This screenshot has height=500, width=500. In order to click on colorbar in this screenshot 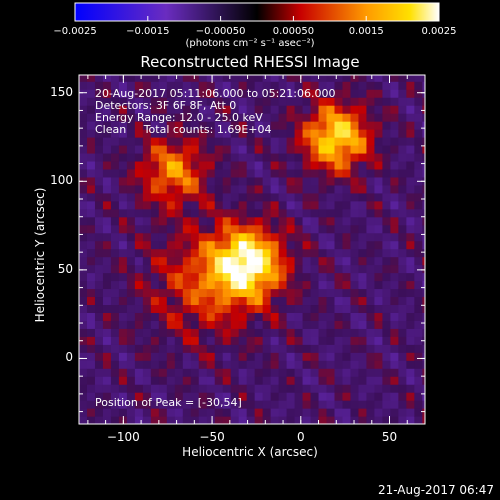, I will do `click(257, 12)`.